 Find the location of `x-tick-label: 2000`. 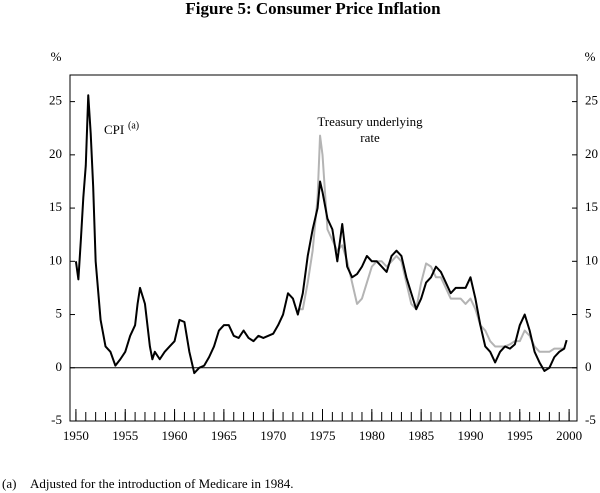

x-tick-label: 2000 is located at coordinates (569, 435).